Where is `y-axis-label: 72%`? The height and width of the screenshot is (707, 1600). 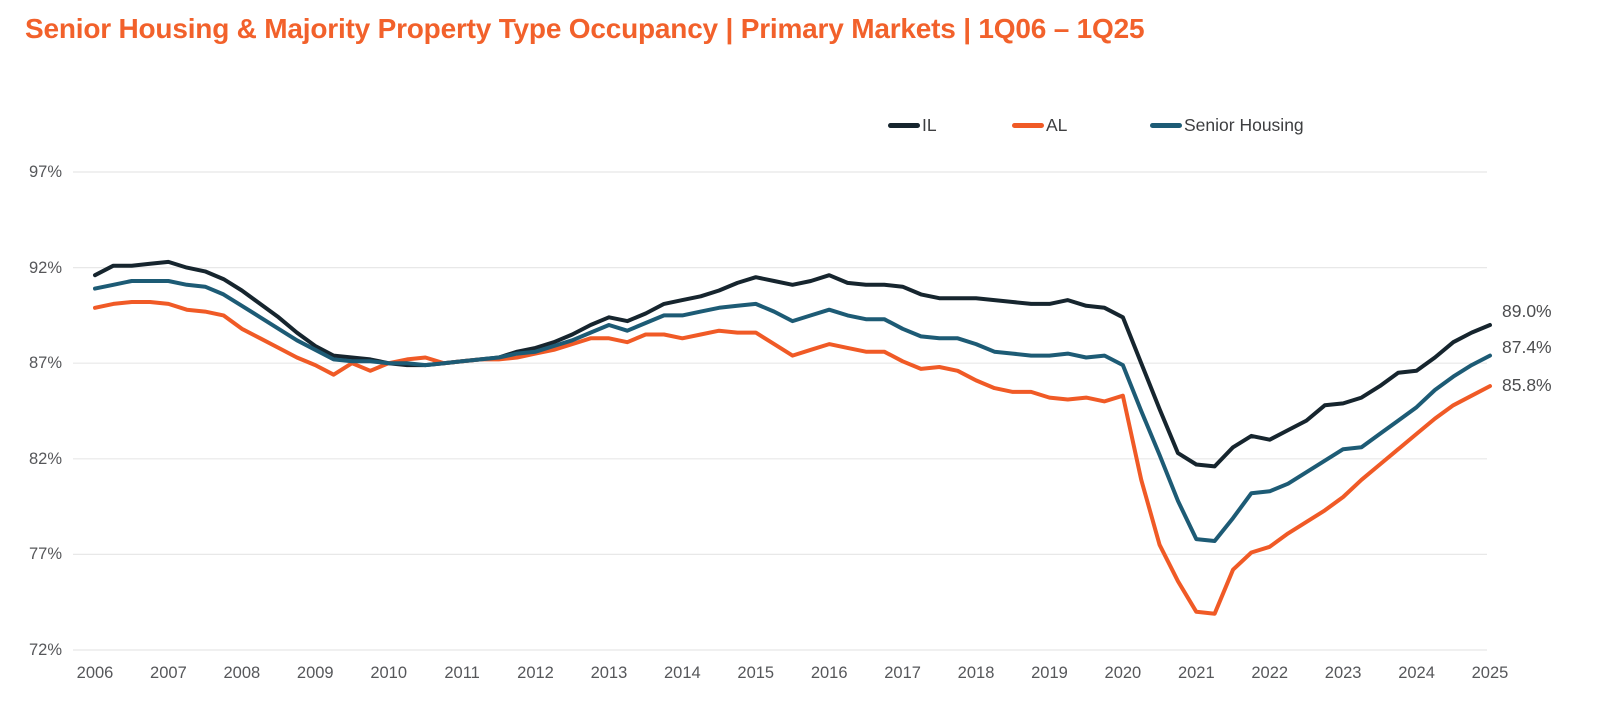
y-axis-label: 72% is located at coordinates (45, 650).